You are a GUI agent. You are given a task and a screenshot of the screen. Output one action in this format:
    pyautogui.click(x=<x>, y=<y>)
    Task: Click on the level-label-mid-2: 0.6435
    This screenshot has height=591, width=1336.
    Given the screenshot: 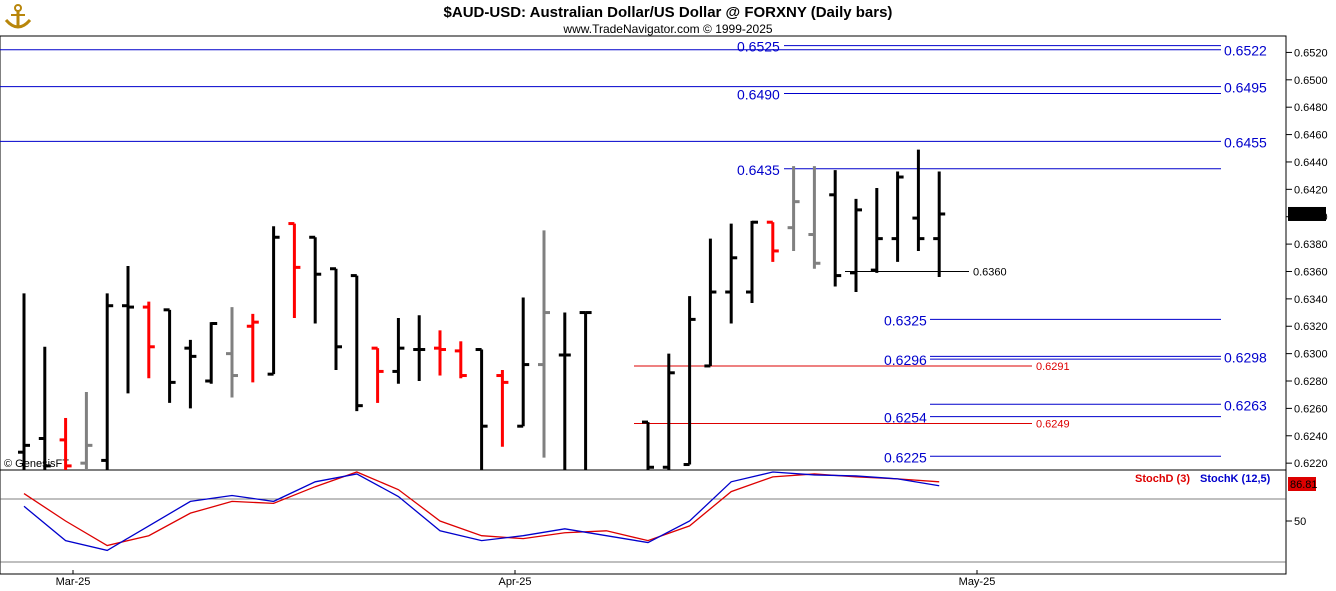 What is the action you would take?
    pyautogui.click(x=758, y=170)
    